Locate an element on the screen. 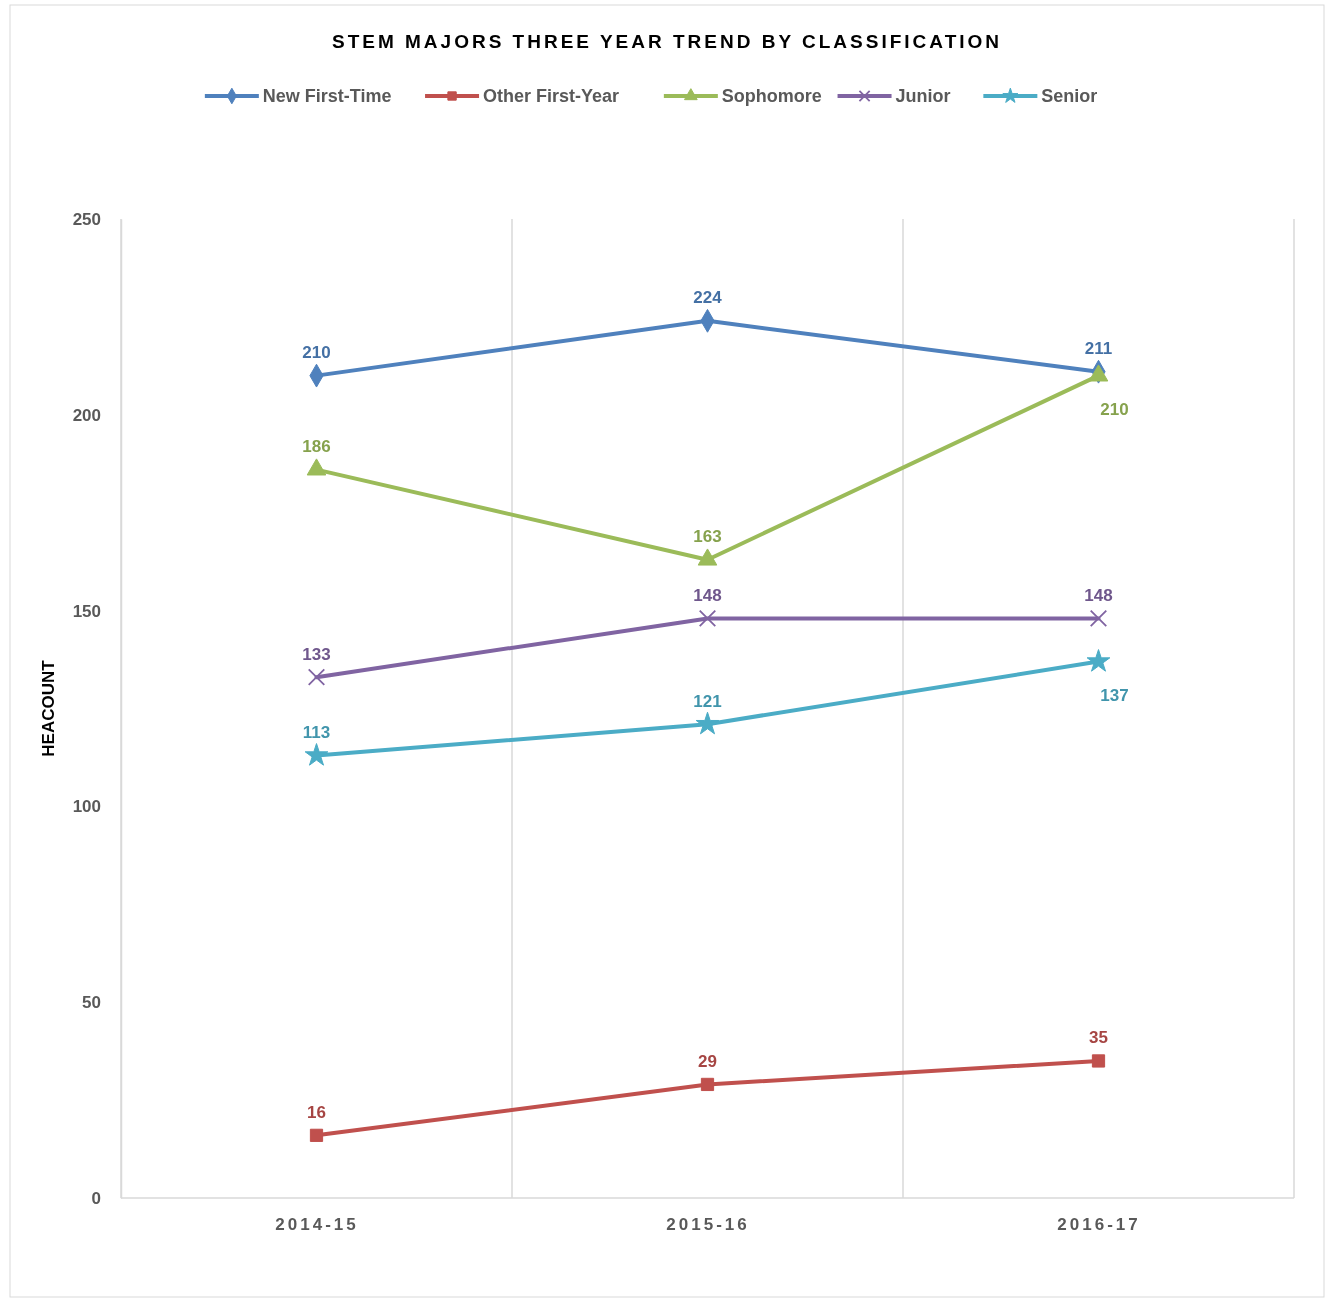  data-label: 16 is located at coordinates (316, 1112).